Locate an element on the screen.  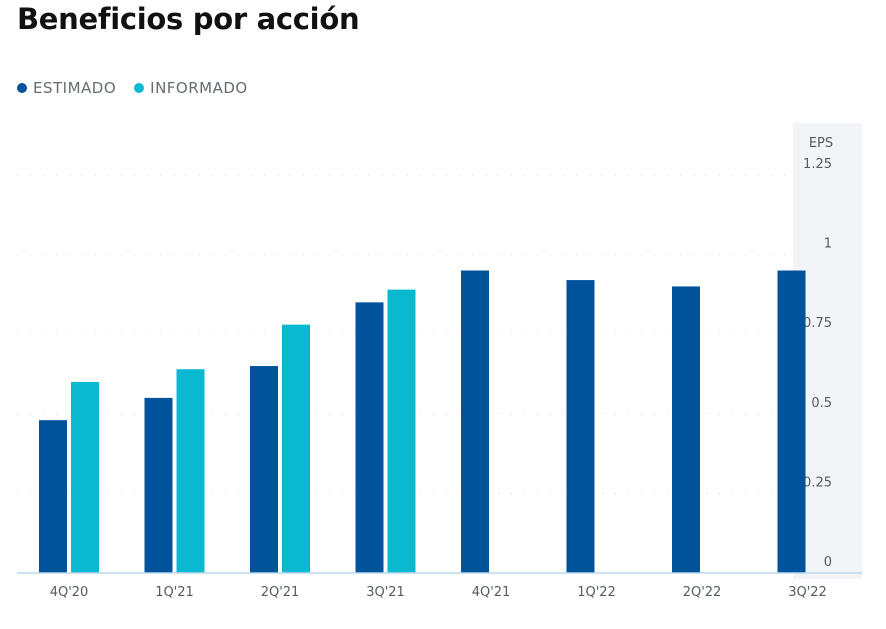
legend: ESTIMADO INFORMADO is located at coordinates (141, 88).